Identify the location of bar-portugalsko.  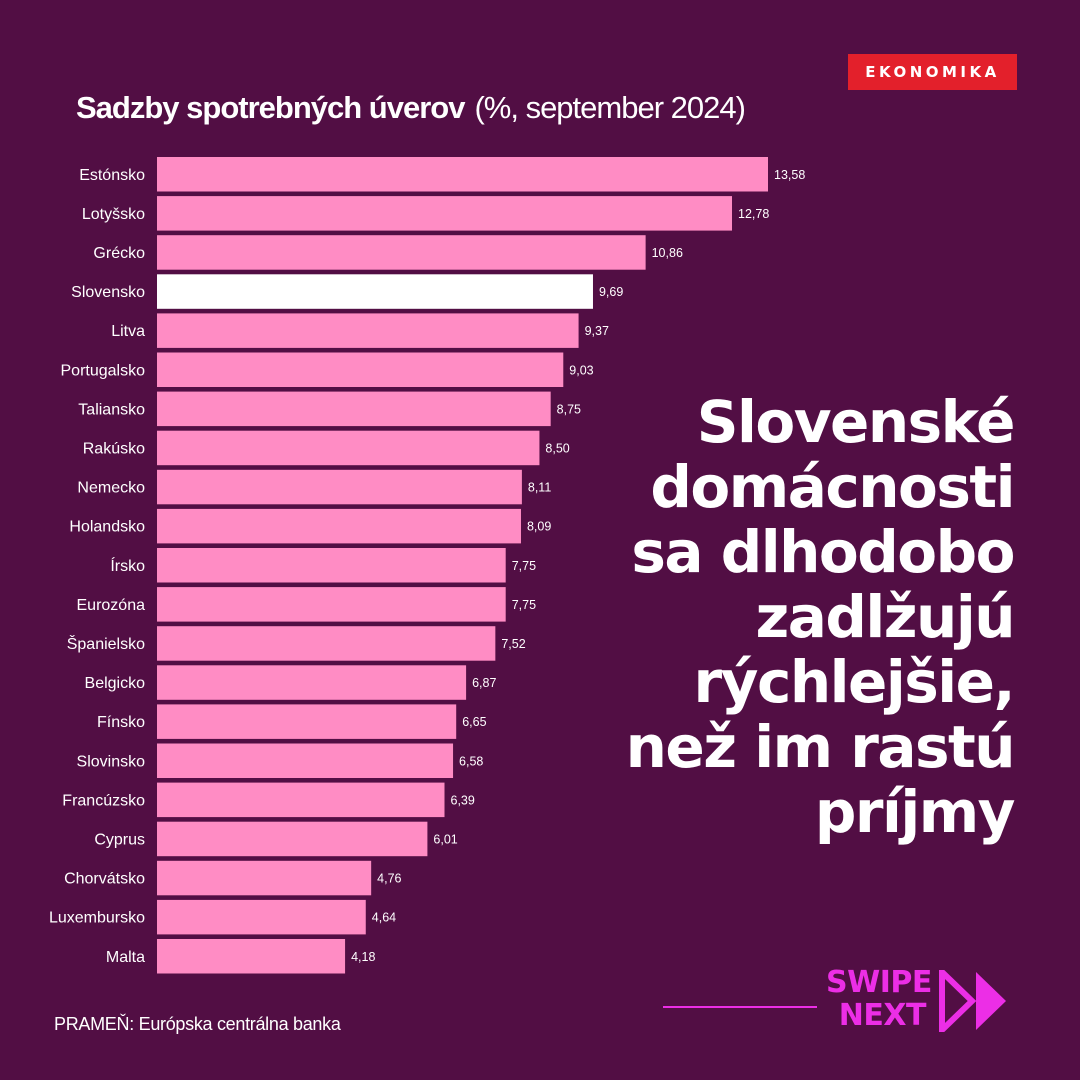
(360, 369).